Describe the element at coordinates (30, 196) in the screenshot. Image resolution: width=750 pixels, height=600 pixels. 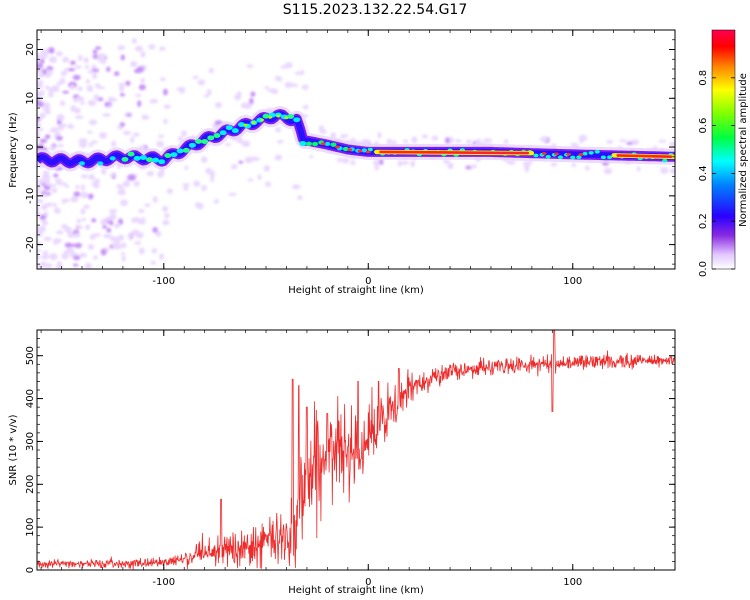
I see `spectrogram-ytick-label: -10` at that location.